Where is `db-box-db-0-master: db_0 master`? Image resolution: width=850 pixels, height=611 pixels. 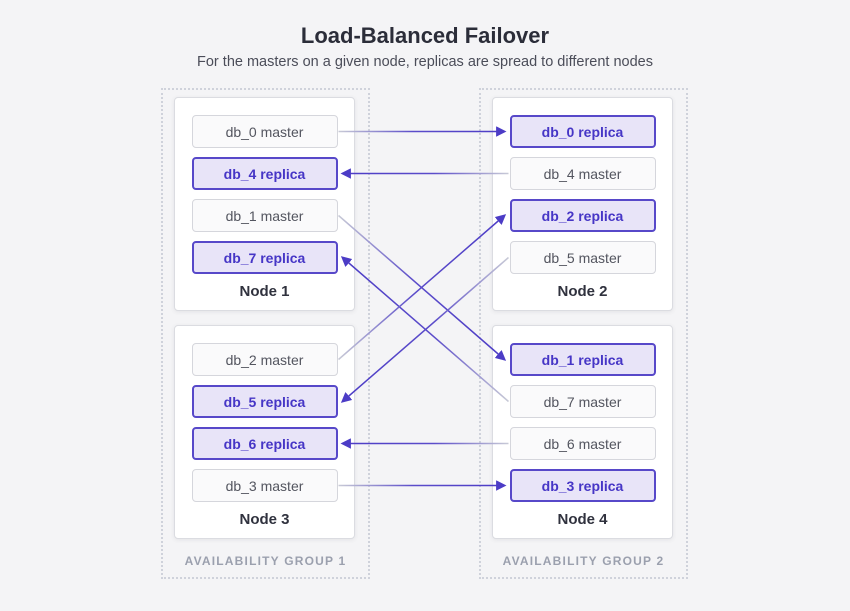 db-box-db-0-master: db_0 master is located at coordinates (264, 131).